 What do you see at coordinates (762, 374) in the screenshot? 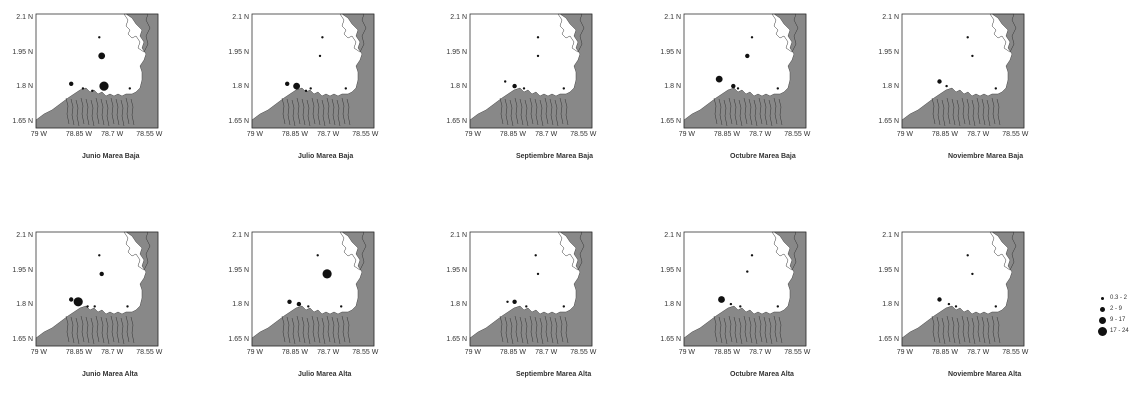
I see `panel-caption: Octubre Marea Alta` at bounding box center [762, 374].